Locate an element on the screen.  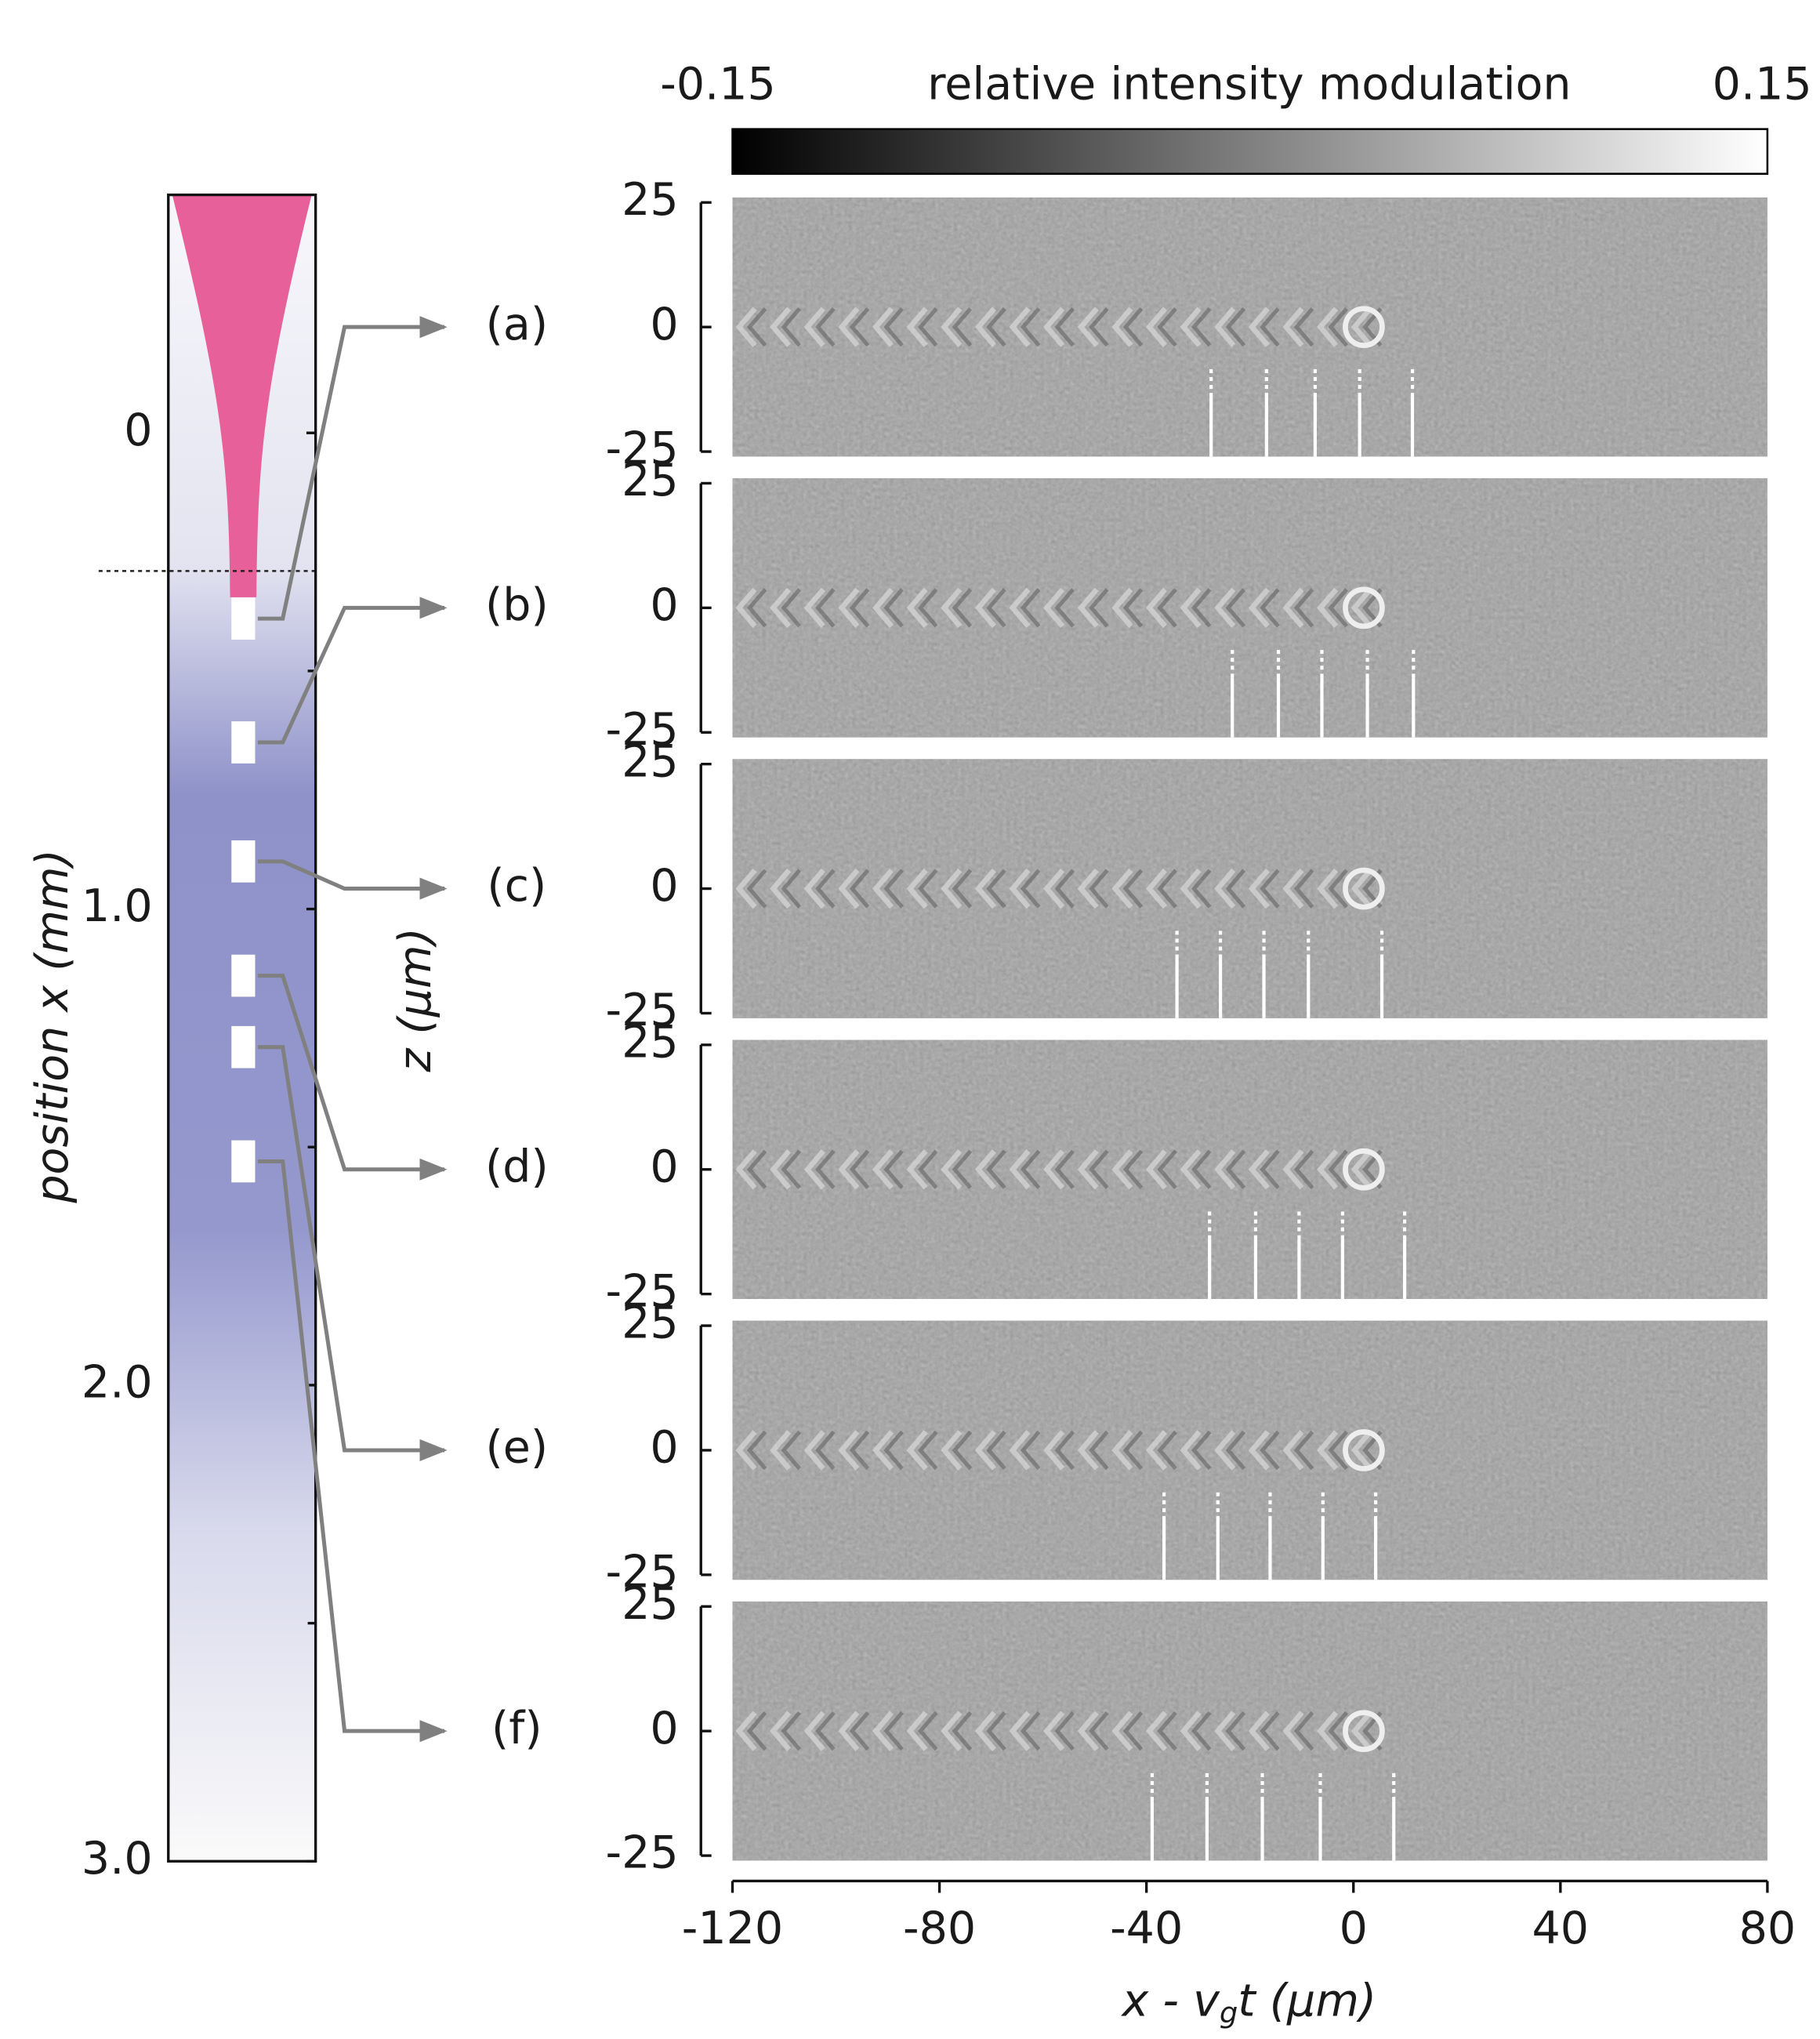
pump-beam is located at coordinates (242, 395).